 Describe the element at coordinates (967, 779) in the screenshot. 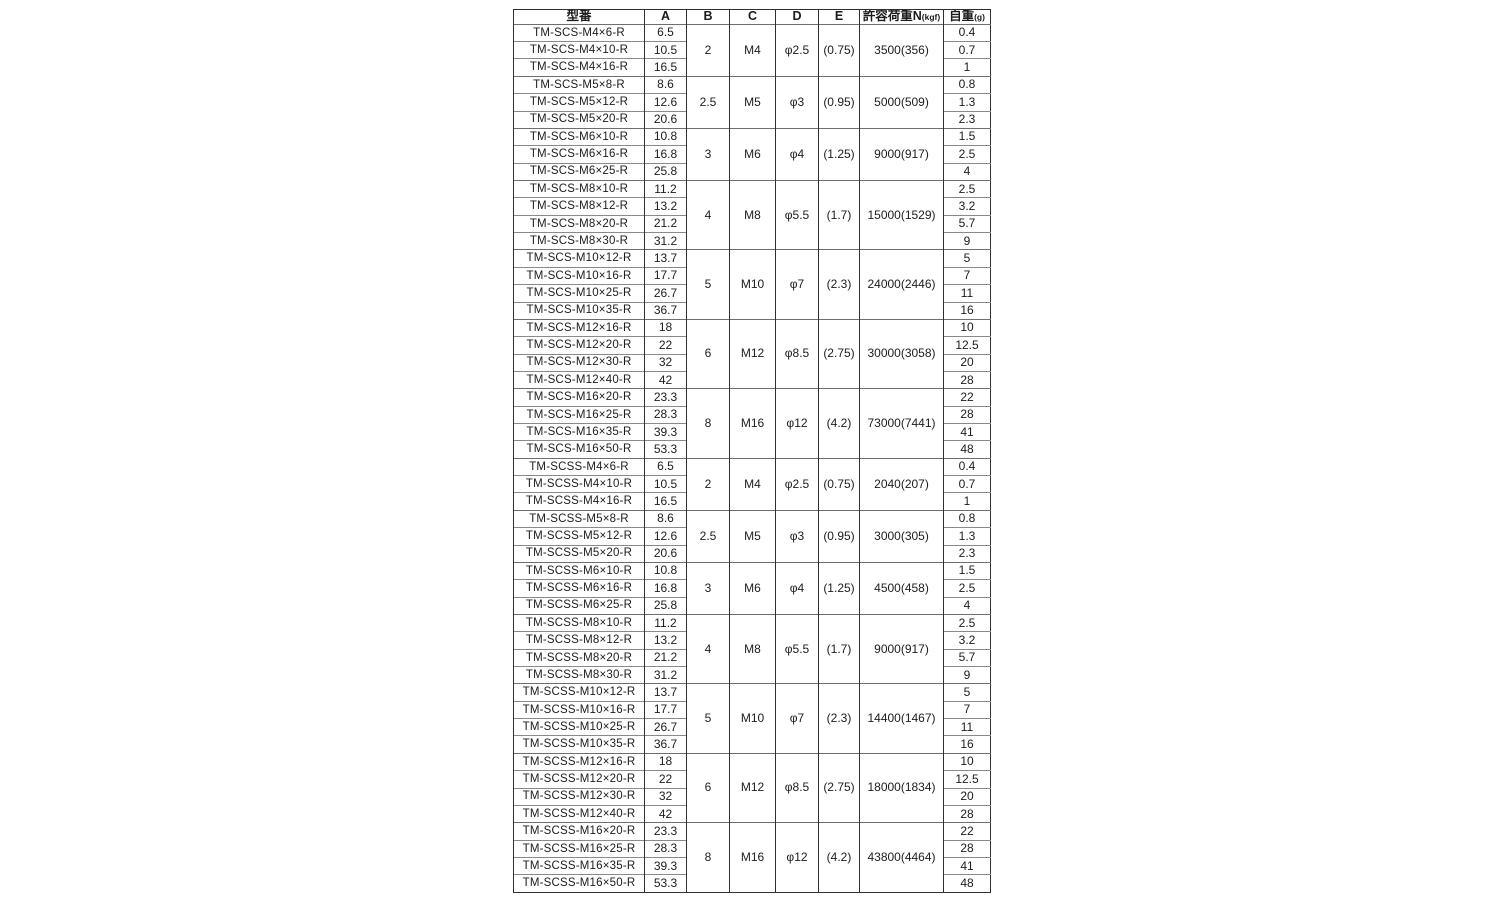

I see `weight-cell: 12.5` at that location.